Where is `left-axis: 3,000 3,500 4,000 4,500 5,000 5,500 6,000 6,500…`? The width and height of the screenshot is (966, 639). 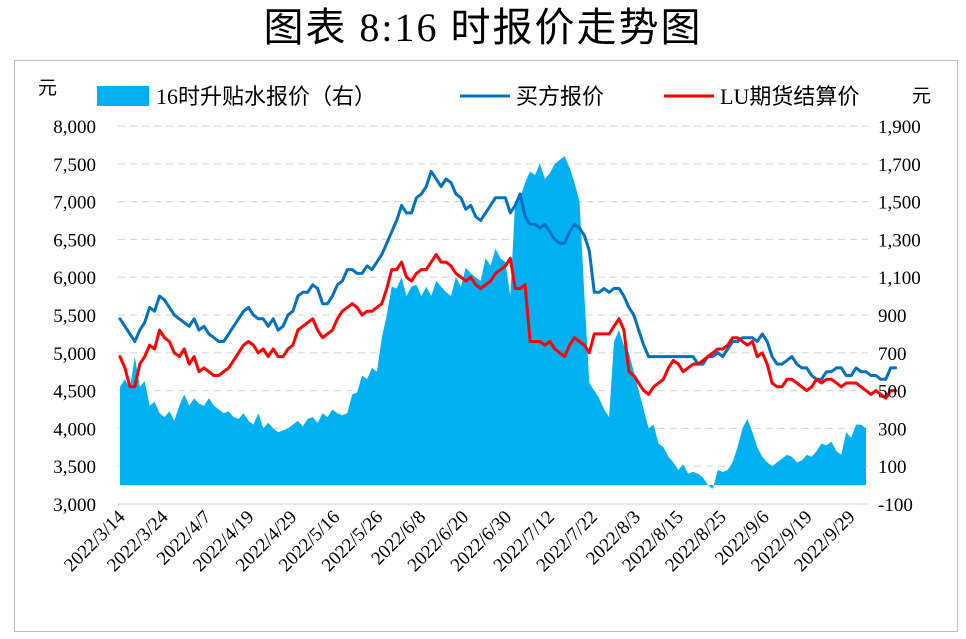
left-axis: 3,000 3,500 4,000 4,500 5,000 5,500 6,000 6,500… is located at coordinates (67, 297).